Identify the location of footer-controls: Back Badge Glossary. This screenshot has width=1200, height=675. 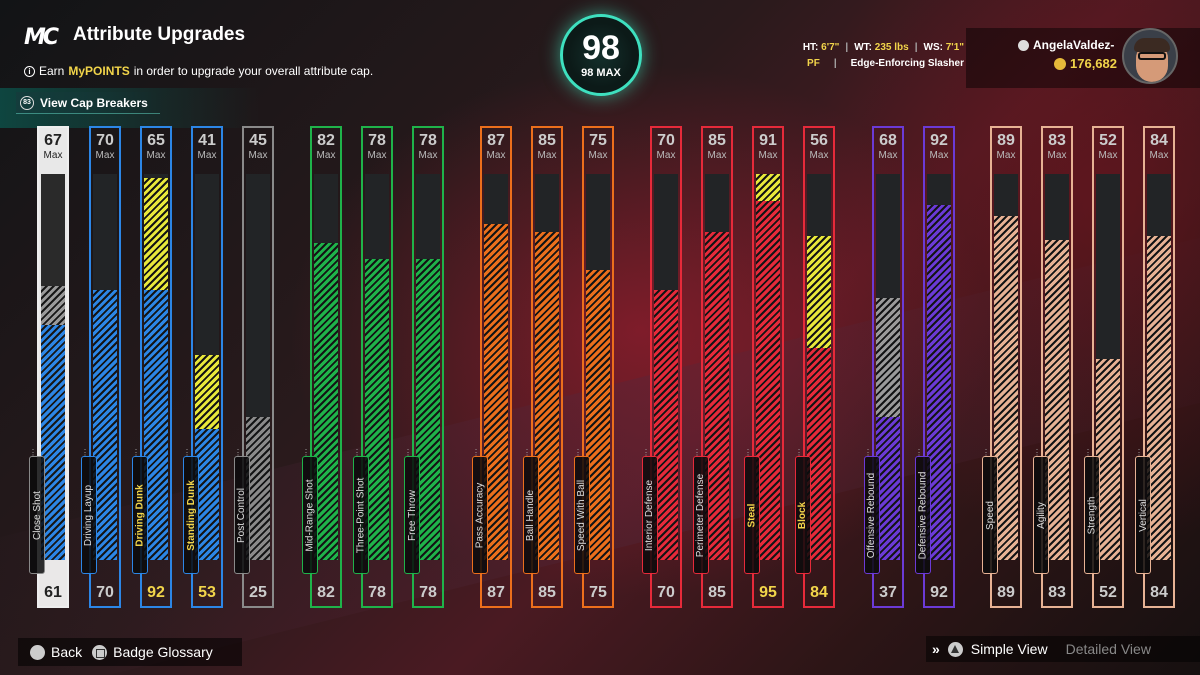
(130, 652).